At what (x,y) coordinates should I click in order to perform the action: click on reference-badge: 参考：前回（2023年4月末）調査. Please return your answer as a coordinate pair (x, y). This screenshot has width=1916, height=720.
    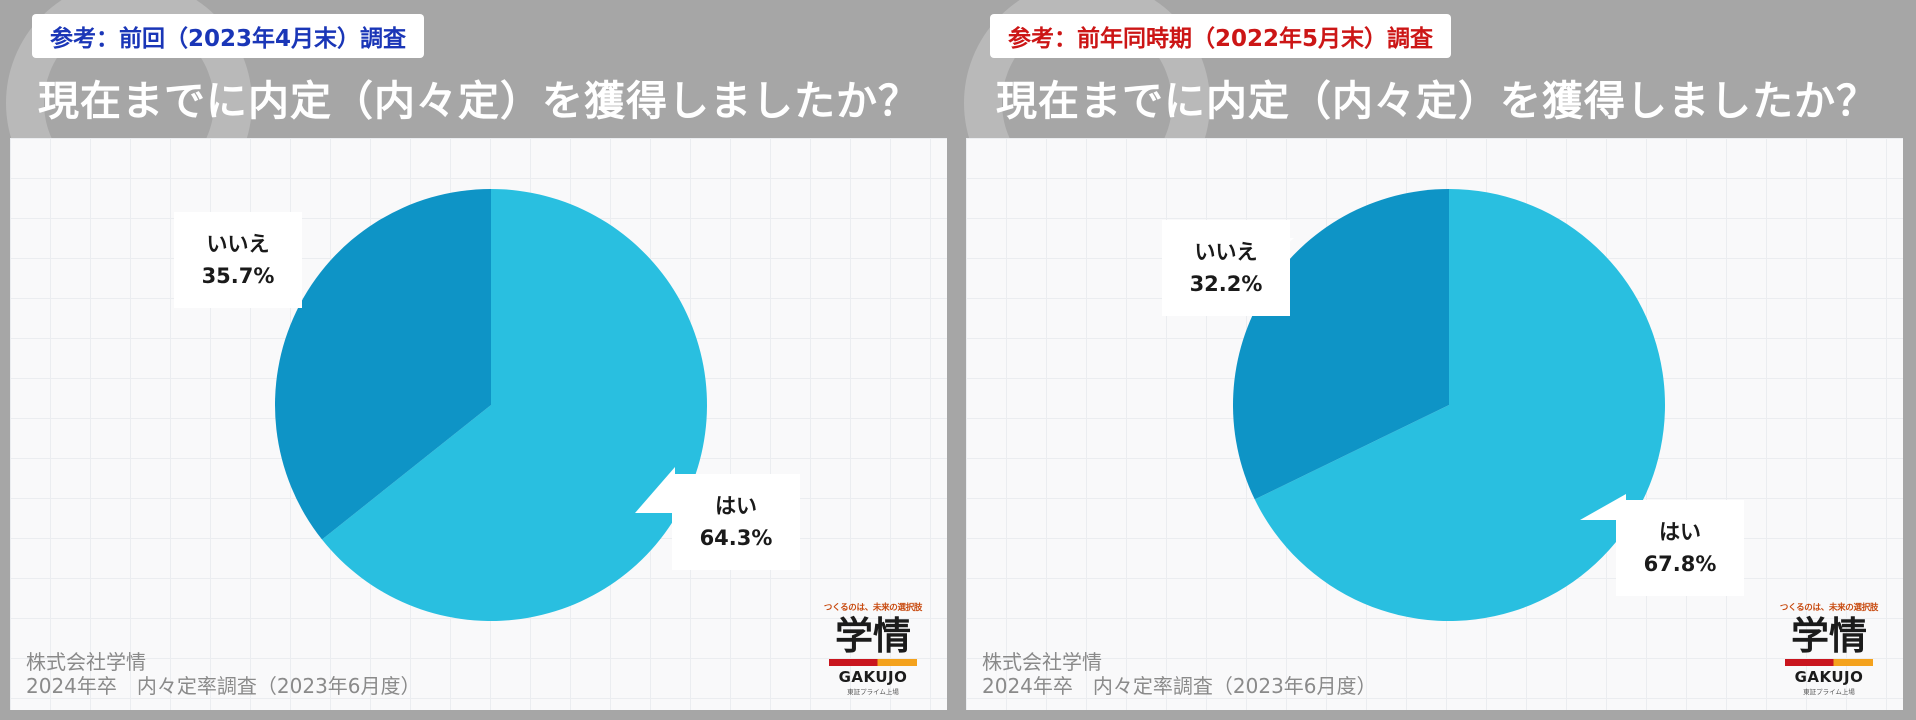
    Looking at the image, I should click on (228, 36).